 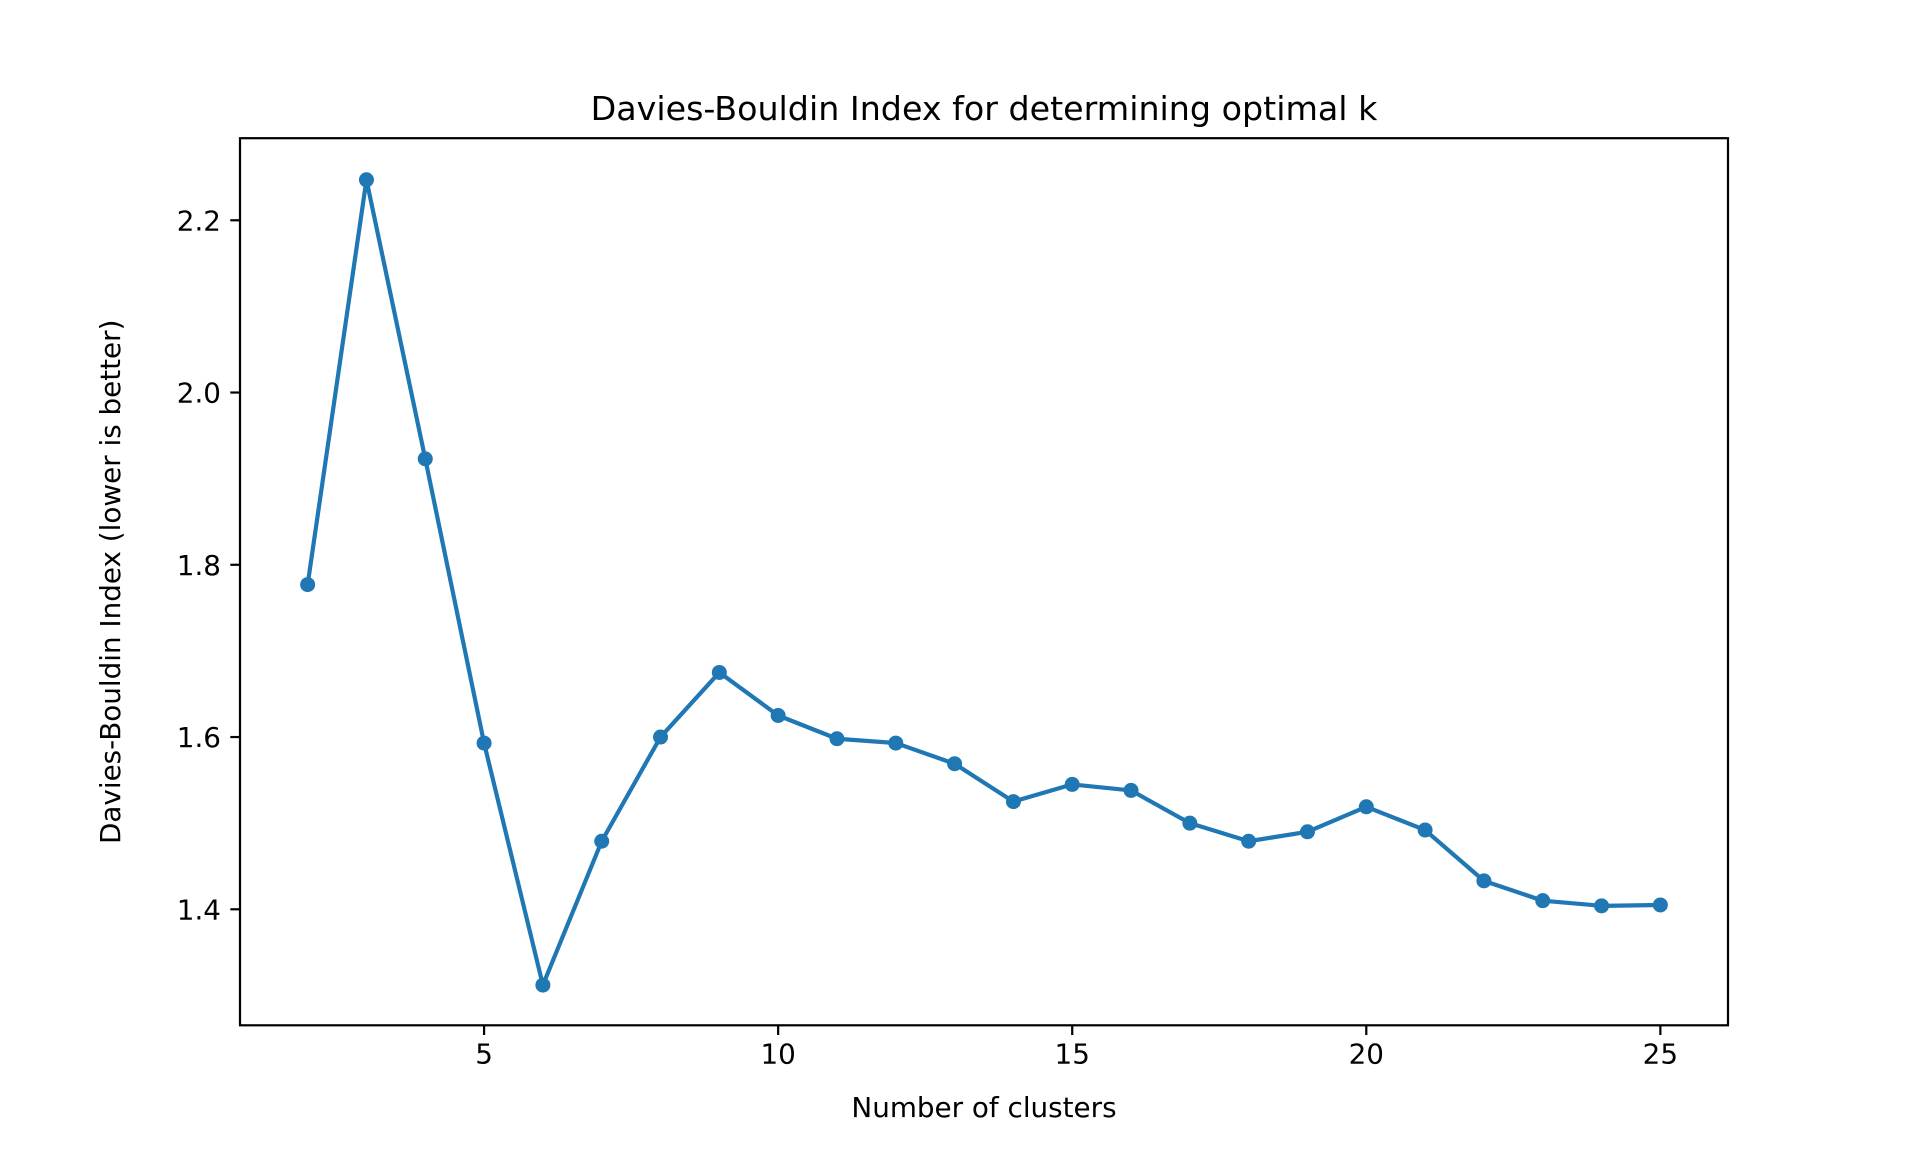 What do you see at coordinates (199, 737) in the screenshot?
I see `y-tick-label: 1.6` at bounding box center [199, 737].